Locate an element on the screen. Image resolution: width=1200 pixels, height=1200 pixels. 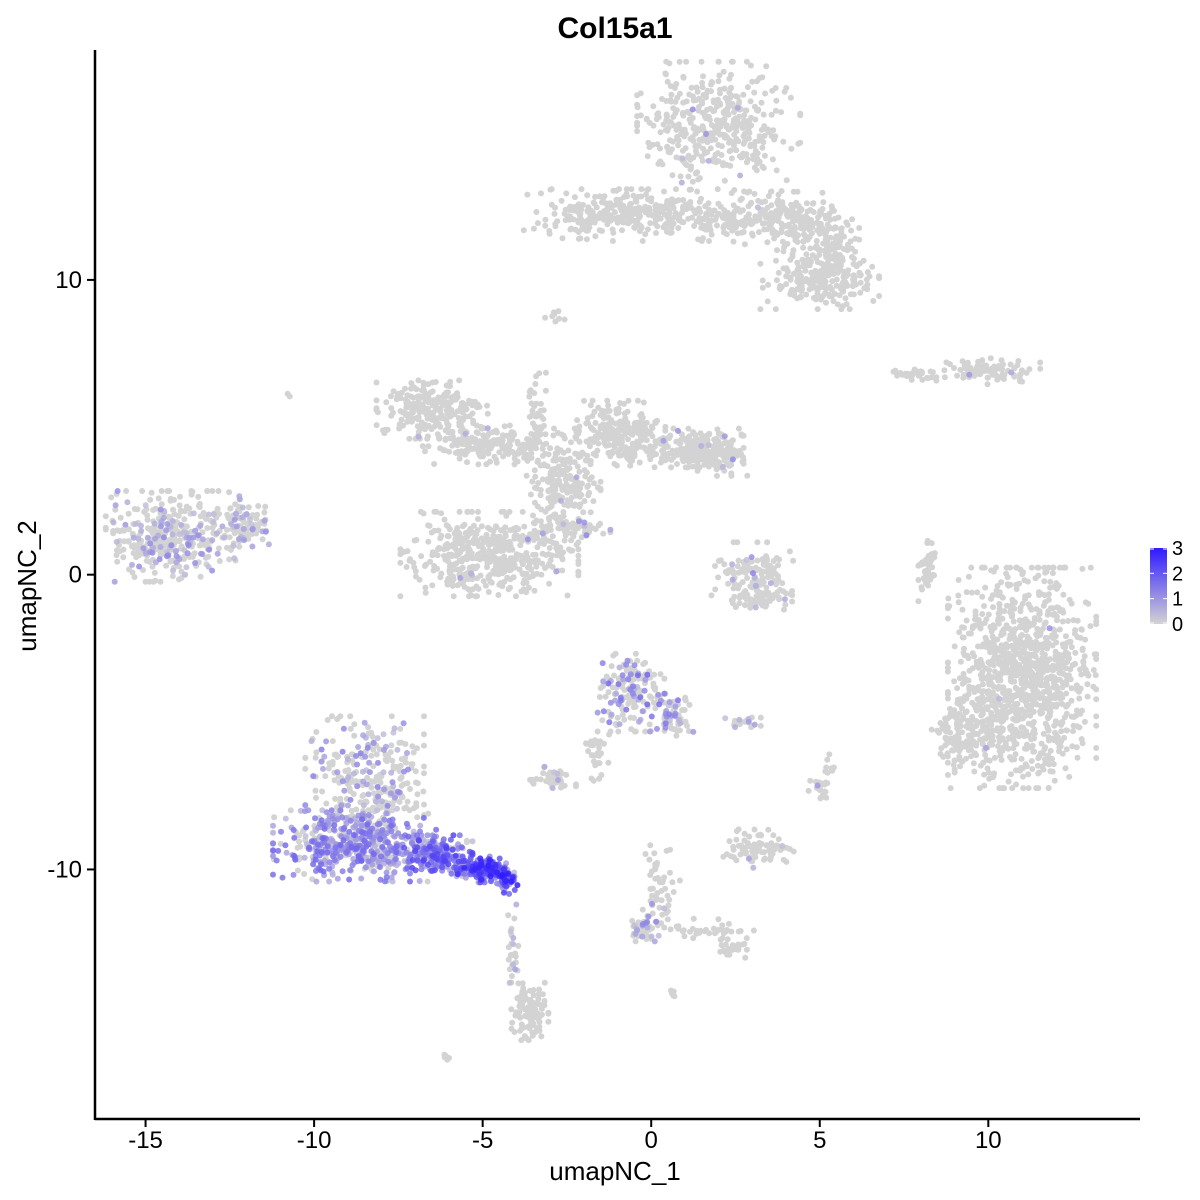
data-point-1910 is located at coordinates (579, 471).